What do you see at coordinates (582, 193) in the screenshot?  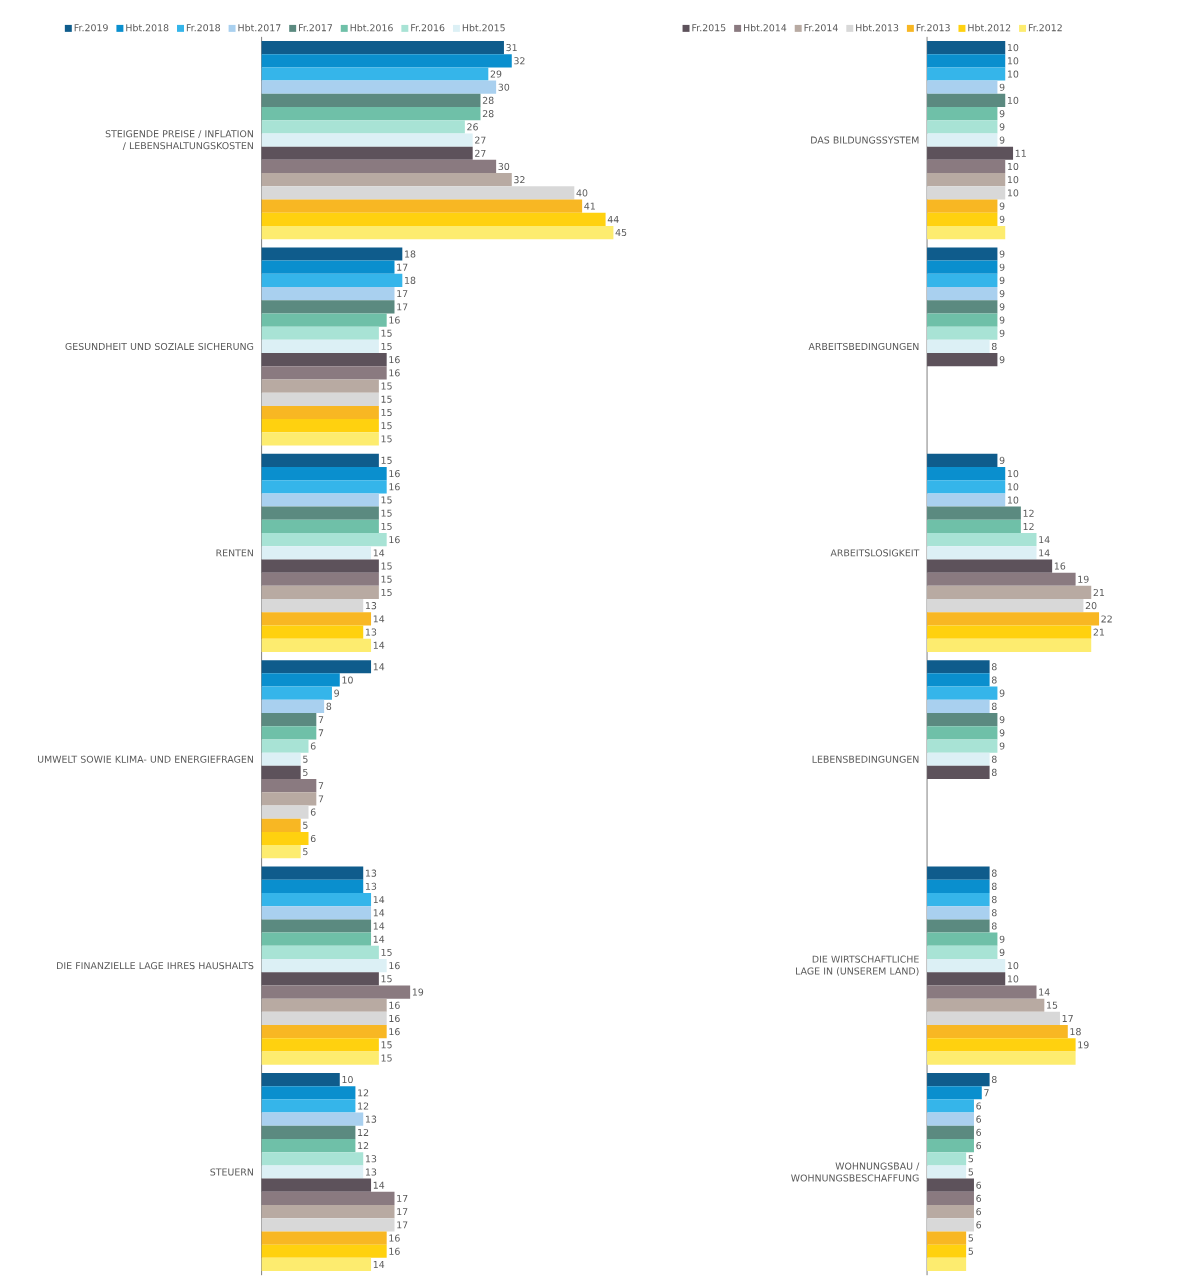 I see `data-label: 40` at bounding box center [582, 193].